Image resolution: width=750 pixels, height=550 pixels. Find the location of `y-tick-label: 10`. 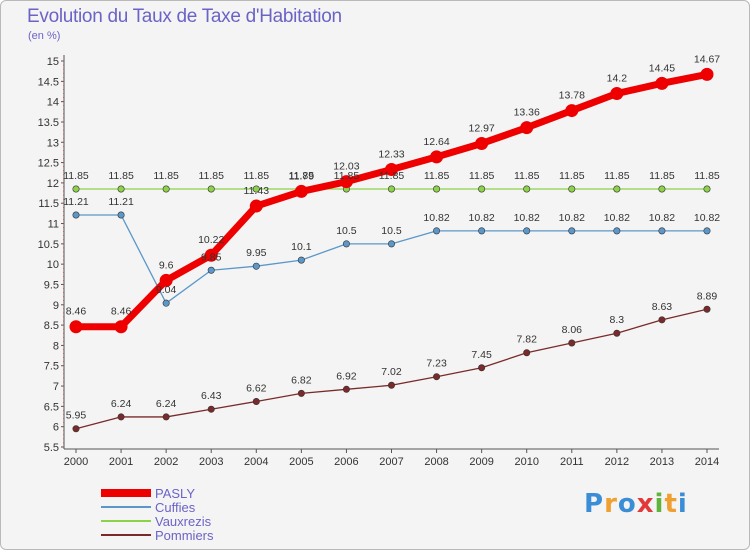

y-tick-label: 10 is located at coordinates (53, 265).